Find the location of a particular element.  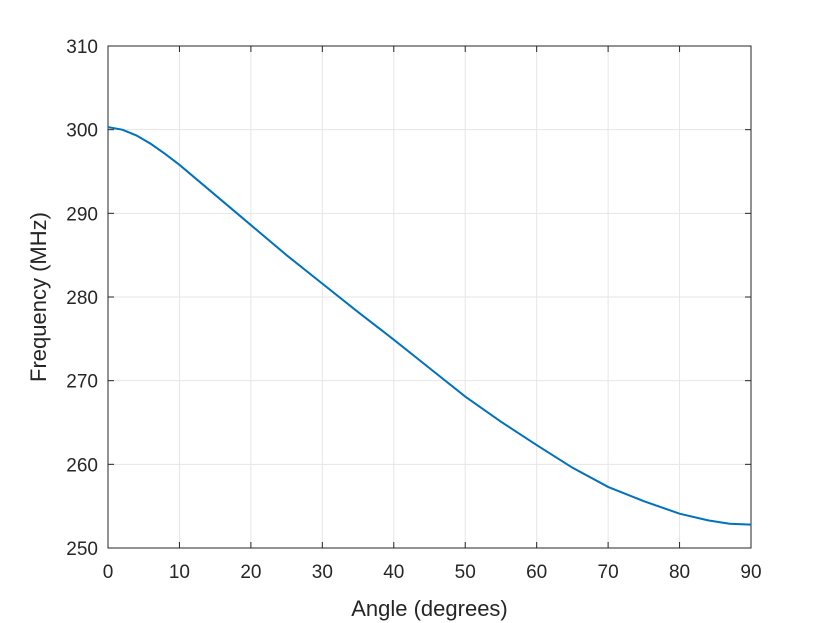

y-axis-label: Frequency (MHz) is located at coordinates (38, 297).